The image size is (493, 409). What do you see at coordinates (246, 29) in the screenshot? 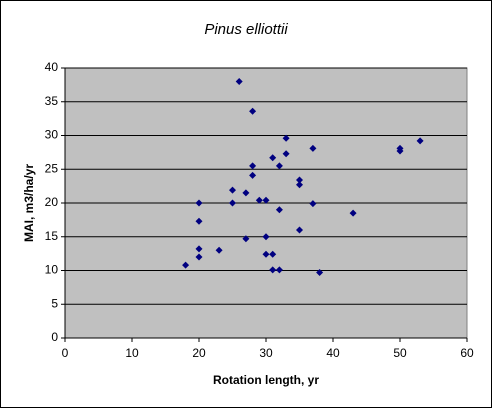
I see `chart-title: Pinus elliottii` at bounding box center [246, 29].